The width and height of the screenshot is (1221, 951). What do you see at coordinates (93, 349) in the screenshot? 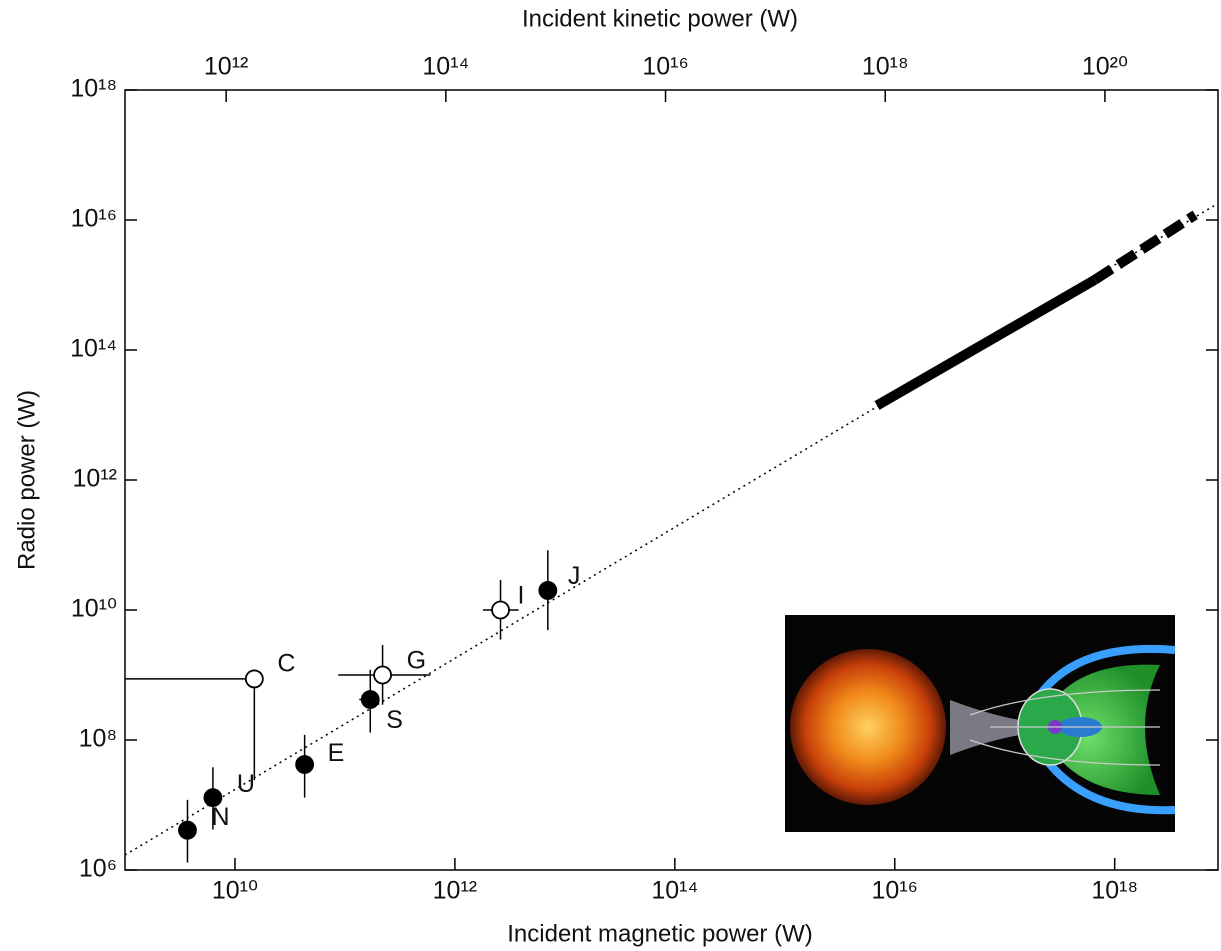
I see `y-tick-label: 10¹⁴` at bounding box center [93, 349].